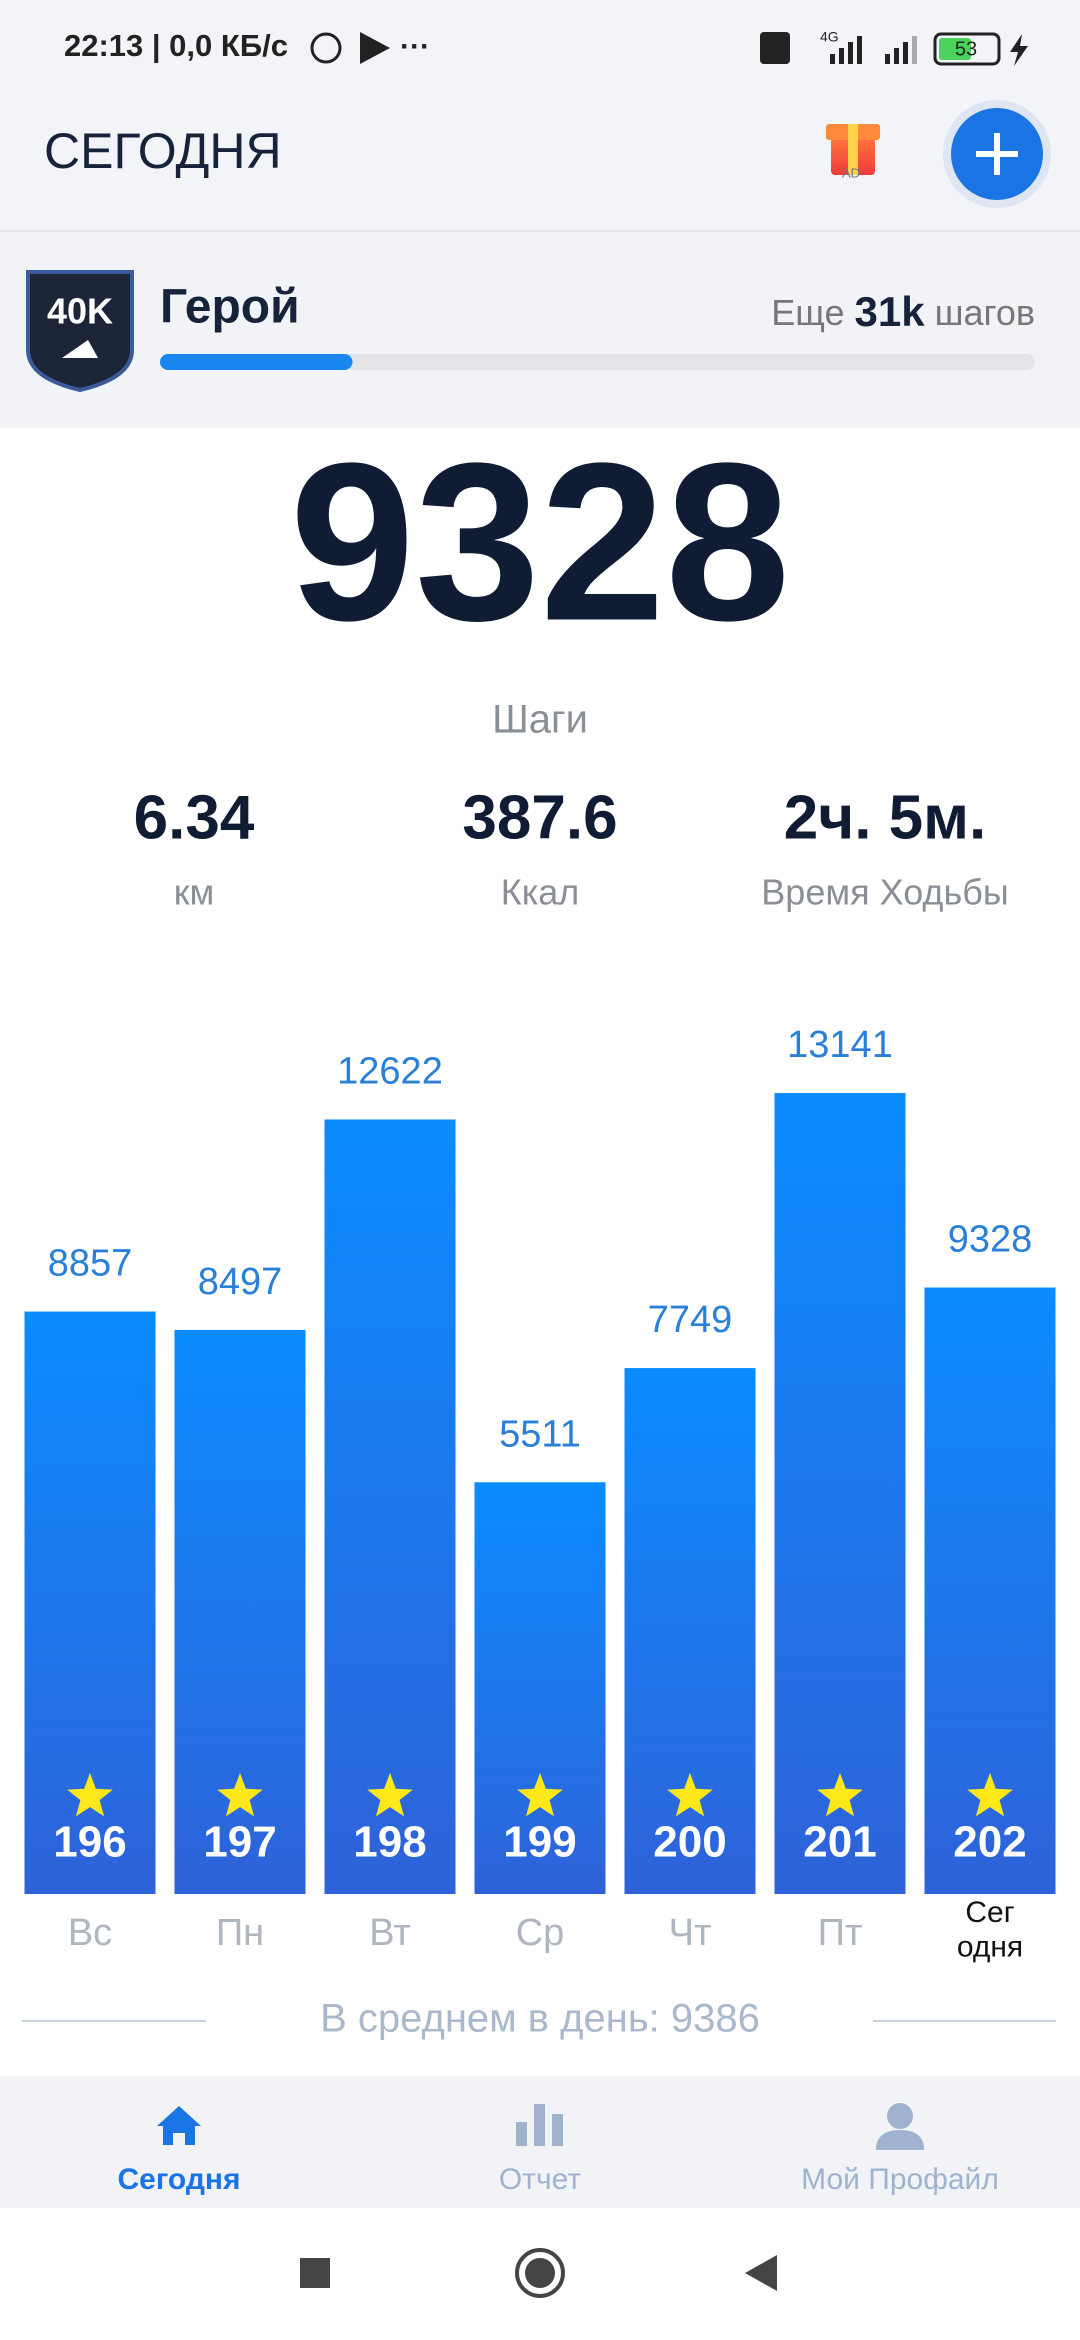  I want to click on x-tick-label: Пт, so click(840, 1933).